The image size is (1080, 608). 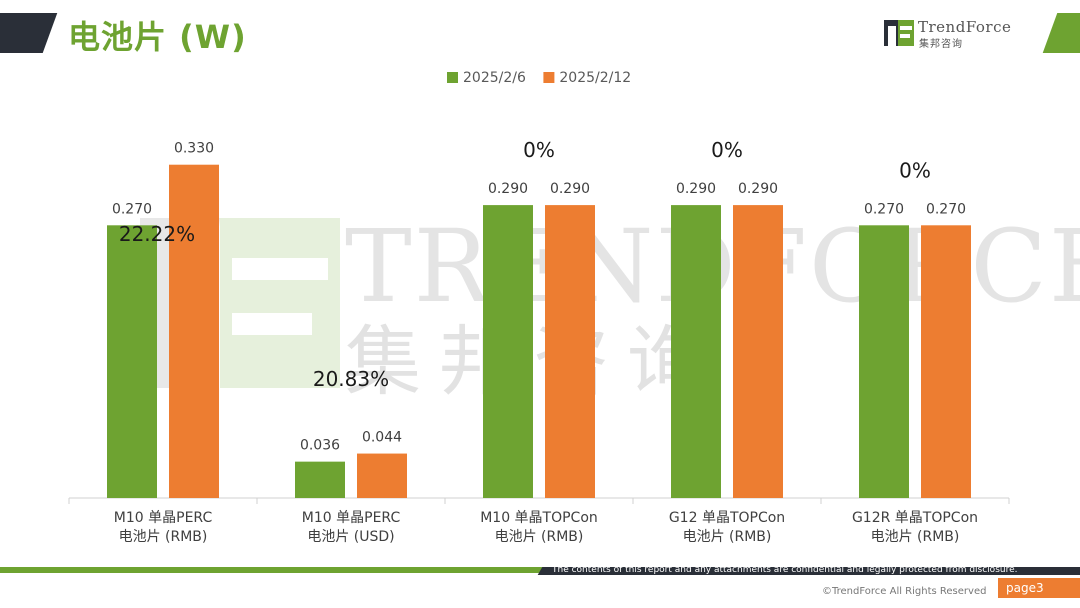 What do you see at coordinates (595, 78) in the screenshot?
I see `legend-label-1: 2025/2/12` at bounding box center [595, 78].